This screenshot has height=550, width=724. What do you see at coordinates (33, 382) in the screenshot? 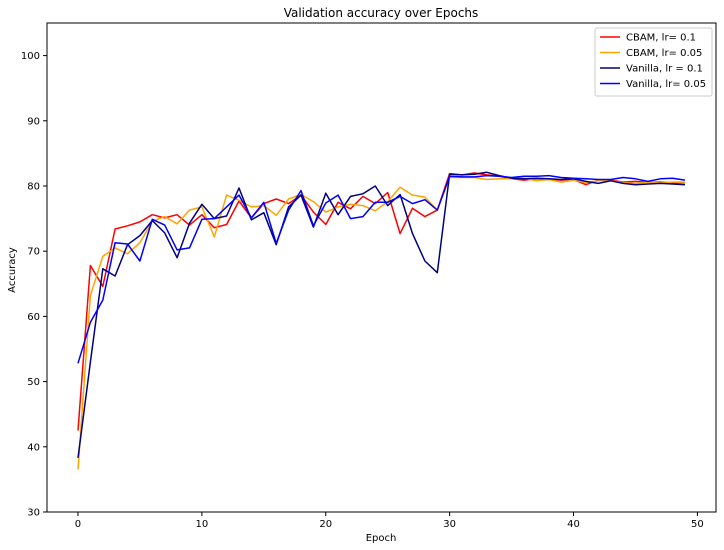
I see `y-tick-label: 50` at bounding box center [33, 382].